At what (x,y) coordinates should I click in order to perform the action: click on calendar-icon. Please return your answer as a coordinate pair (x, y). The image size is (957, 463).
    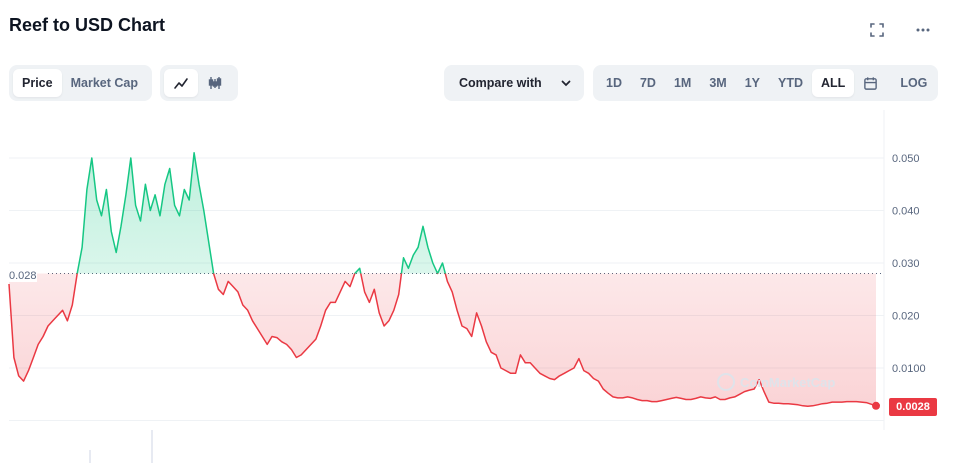
    Looking at the image, I should click on (871, 83).